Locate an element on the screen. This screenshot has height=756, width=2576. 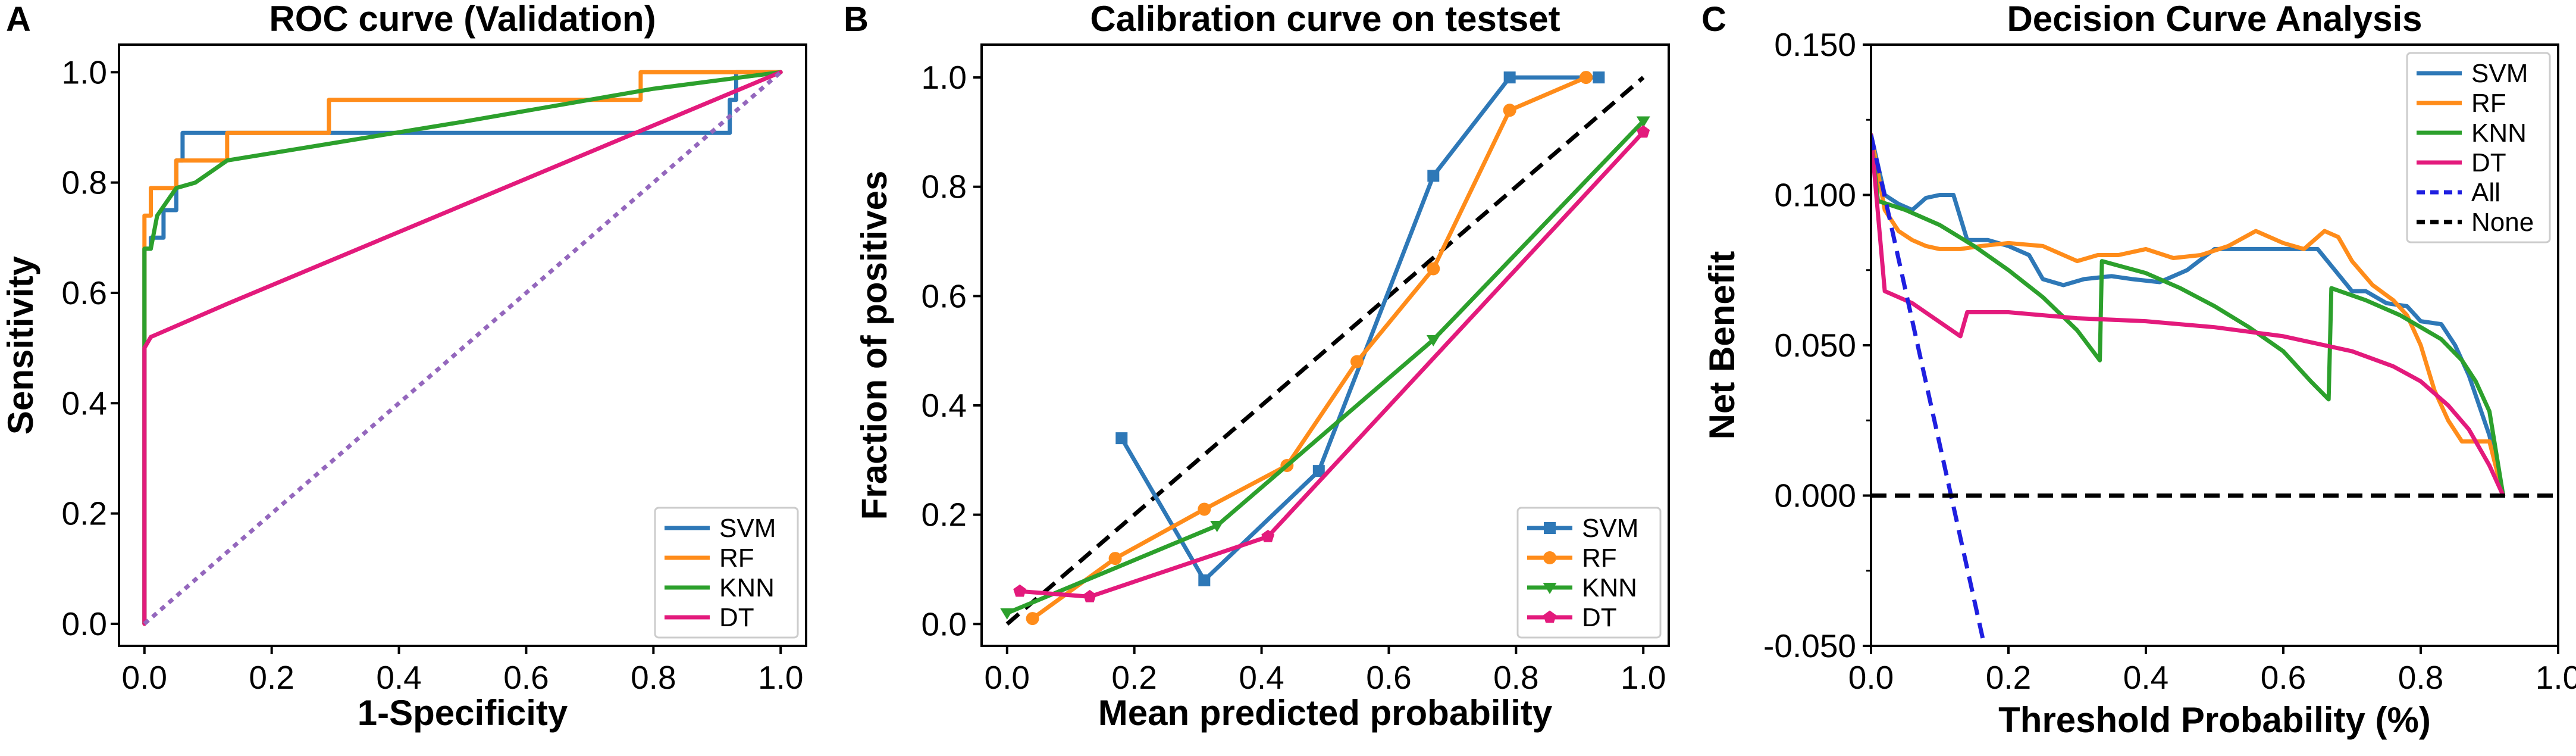
series-line-dt is located at coordinates (2189, 315).